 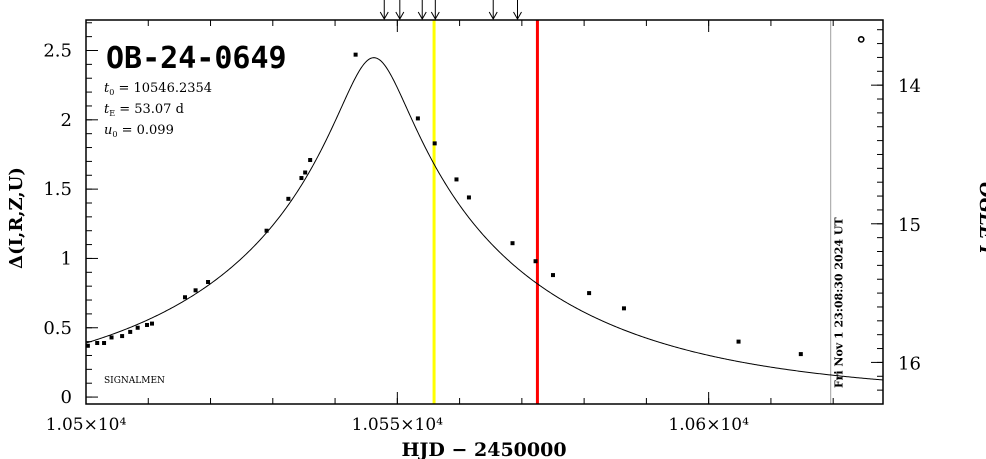 What do you see at coordinates (450, 10) in the screenshot?
I see `epoch-arrows` at bounding box center [450, 10].